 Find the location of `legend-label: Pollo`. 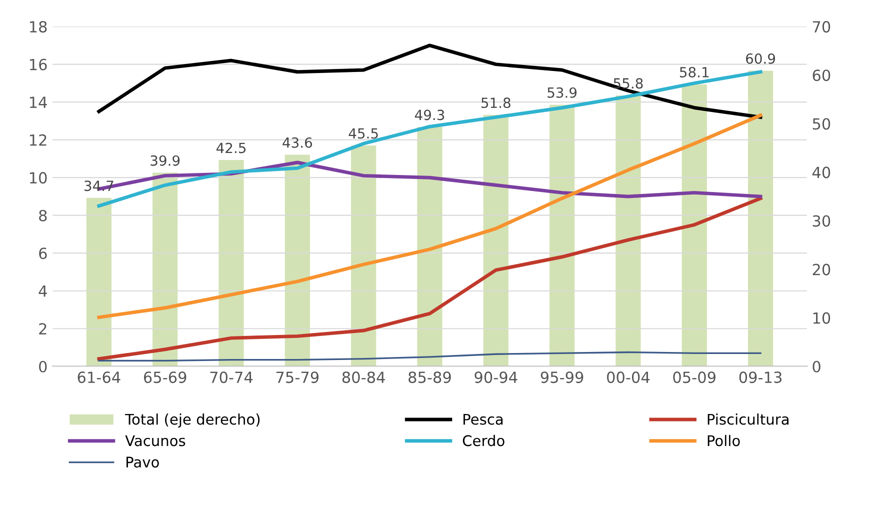

legend-label: Pollo is located at coordinates (724, 440).